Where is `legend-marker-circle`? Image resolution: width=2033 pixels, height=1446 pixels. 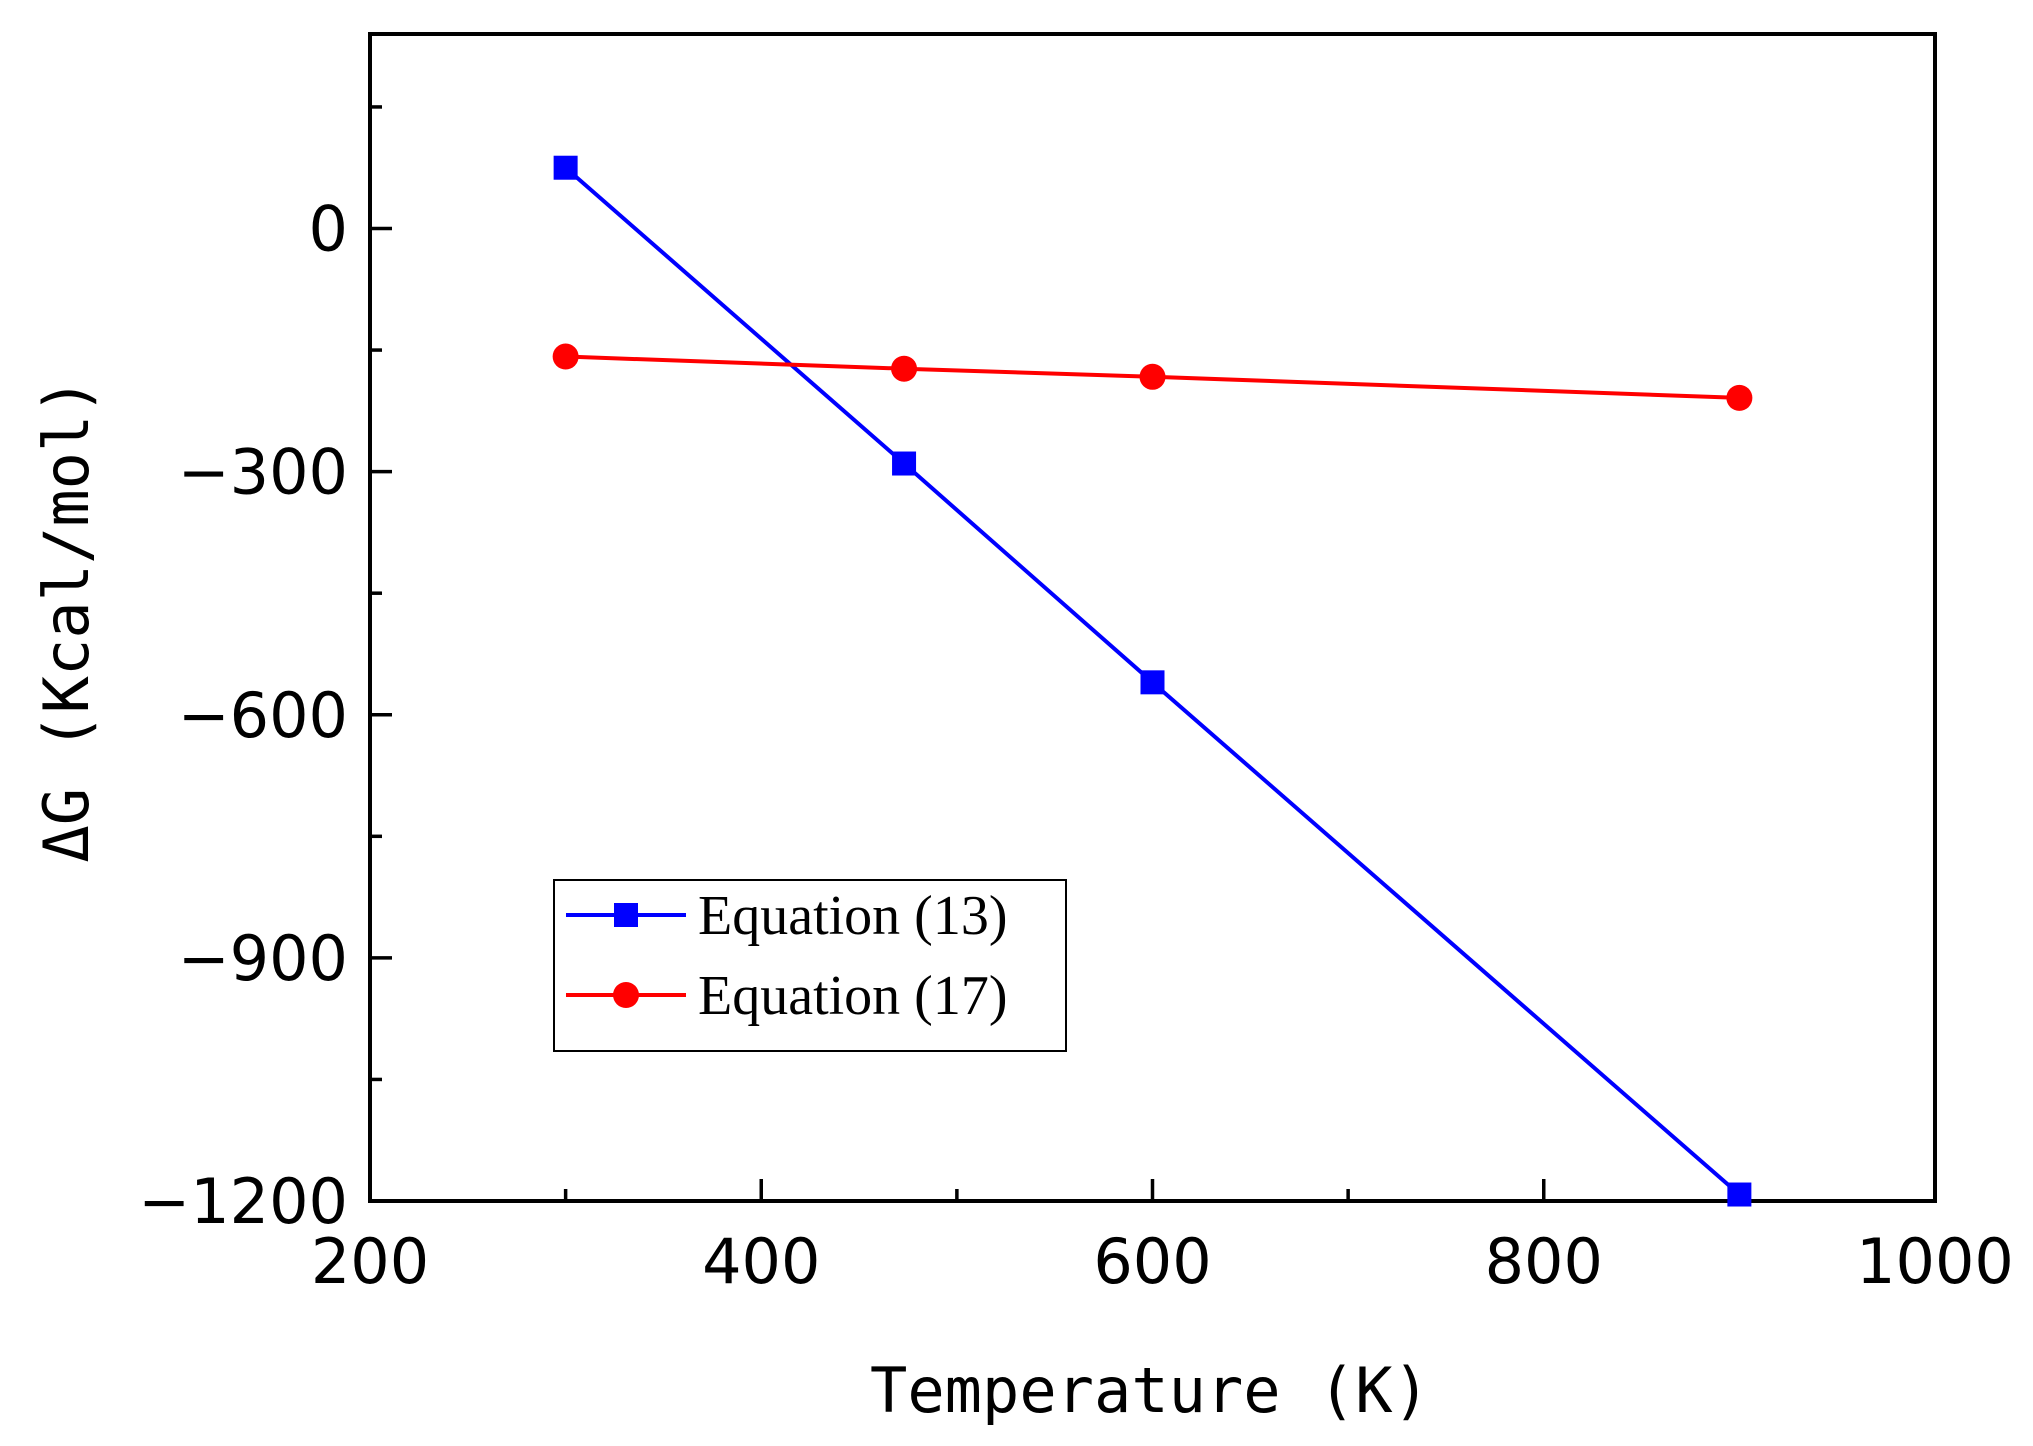
legend-marker-circle is located at coordinates (626, 995).